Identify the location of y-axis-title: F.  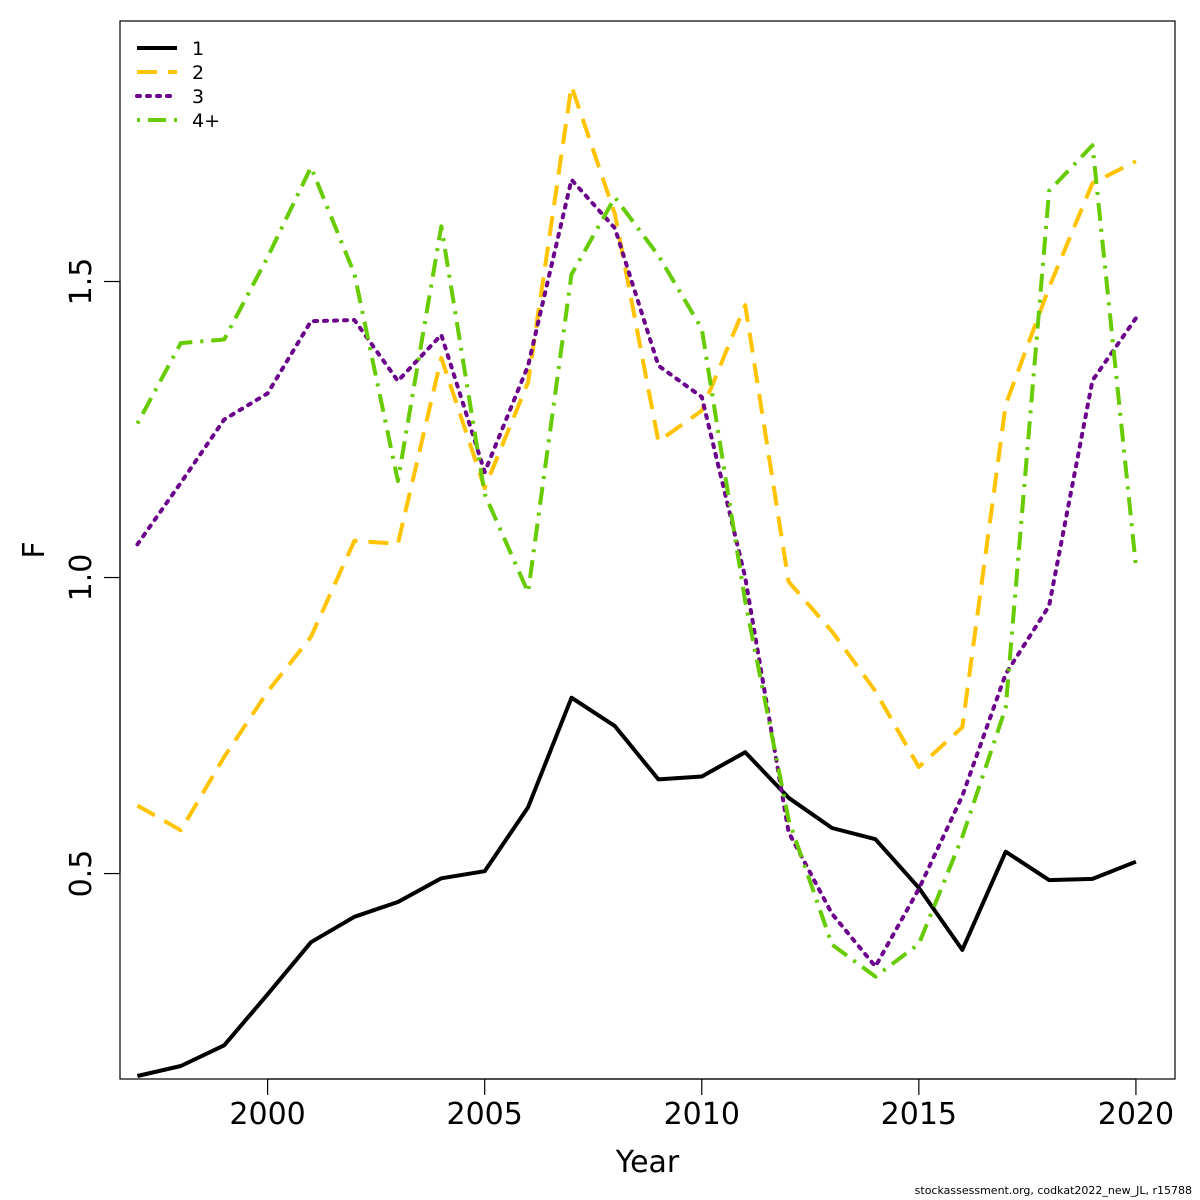
(34, 549).